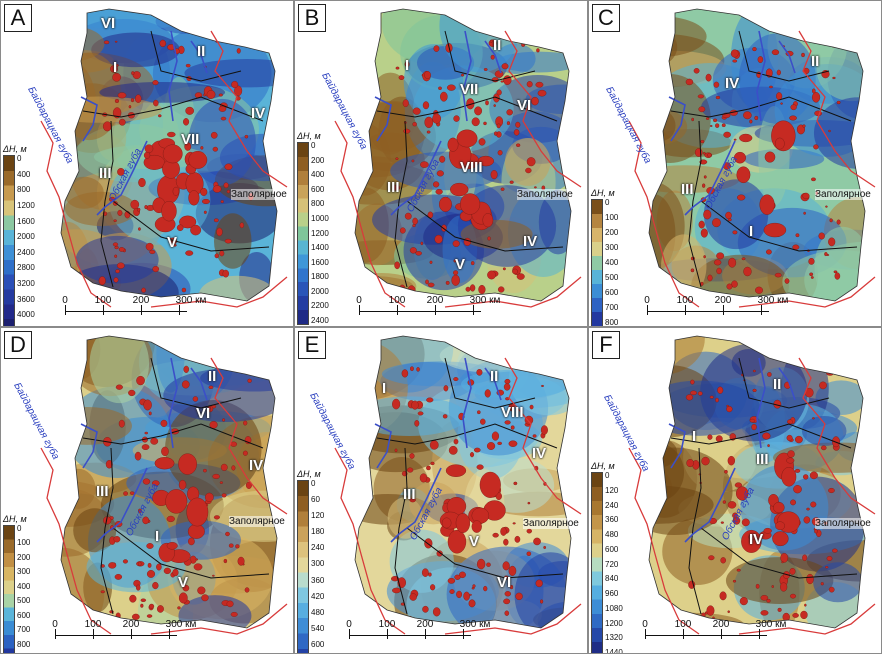 The image size is (883, 654). Describe the element at coordinates (164, 496) in the screenshot. I see `admin-boundary` at that location.